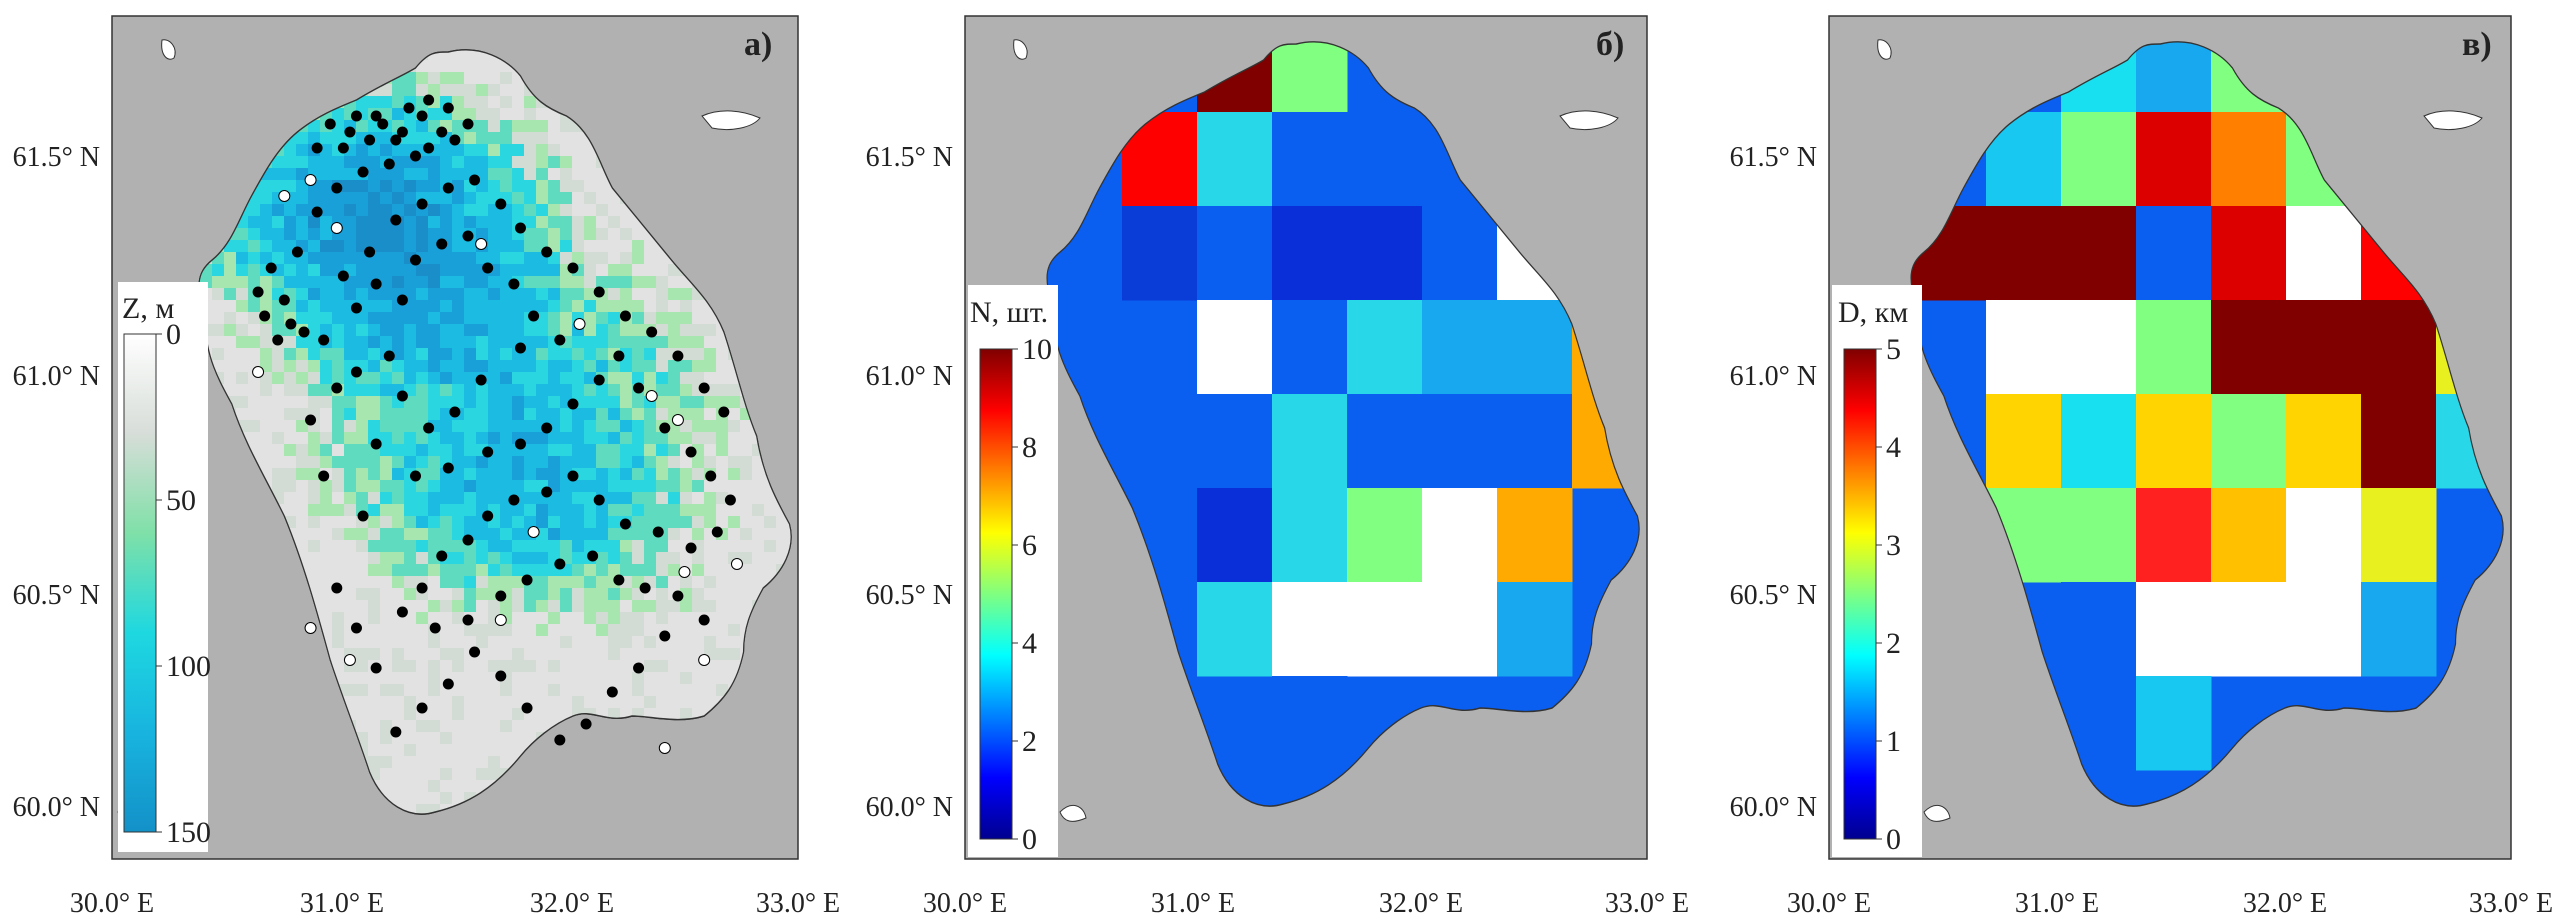 The width and height of the screenshot is (2560, 918). I want to click on colorbar-tick-label: 5, so click(1893, 349).